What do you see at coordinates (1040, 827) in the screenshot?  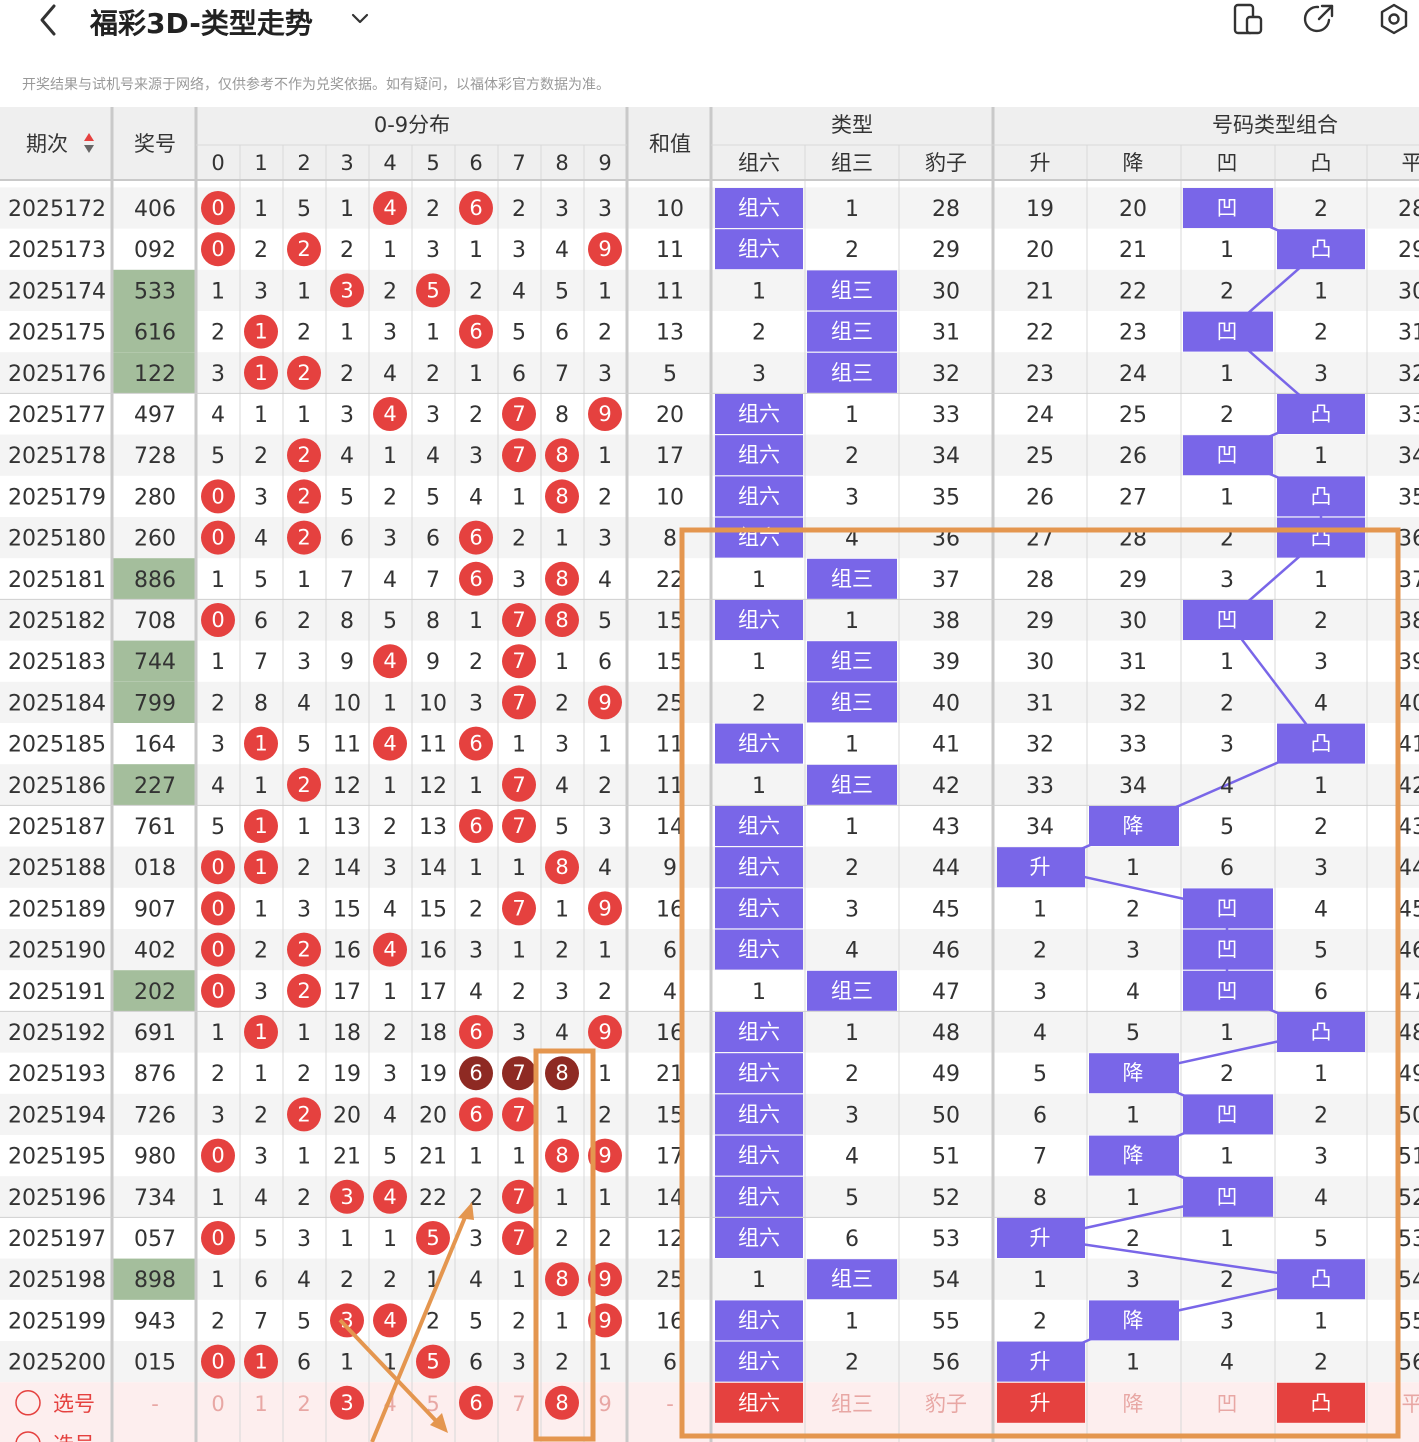 I see `combo-miss: 34` at bounding box center [1040, 827].